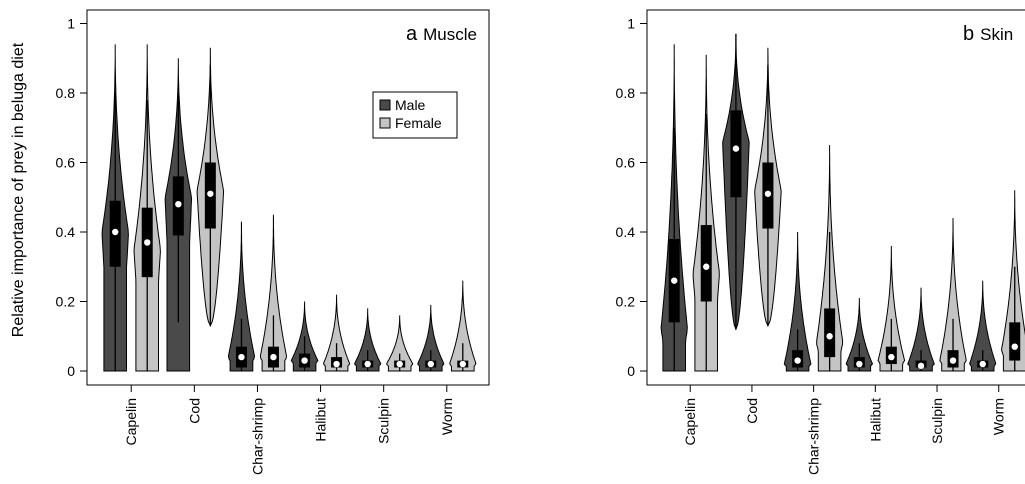 The width and height of the screenshot is (1025, 484). I want to click on panel-title: a Muscle, so click(441, 34).